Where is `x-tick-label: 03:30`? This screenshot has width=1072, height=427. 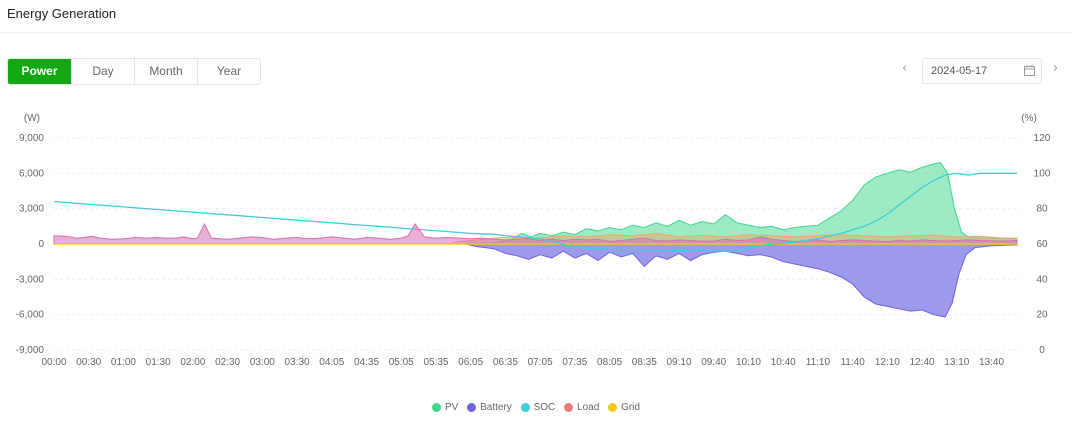
x-tick-label: 03:30 is located at coordinates (297, 362).